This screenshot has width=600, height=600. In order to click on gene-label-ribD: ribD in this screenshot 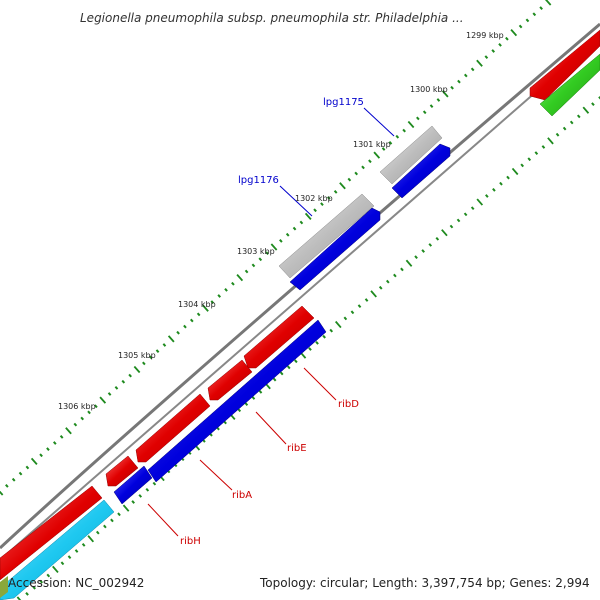, I will do `click(348, 404)`.